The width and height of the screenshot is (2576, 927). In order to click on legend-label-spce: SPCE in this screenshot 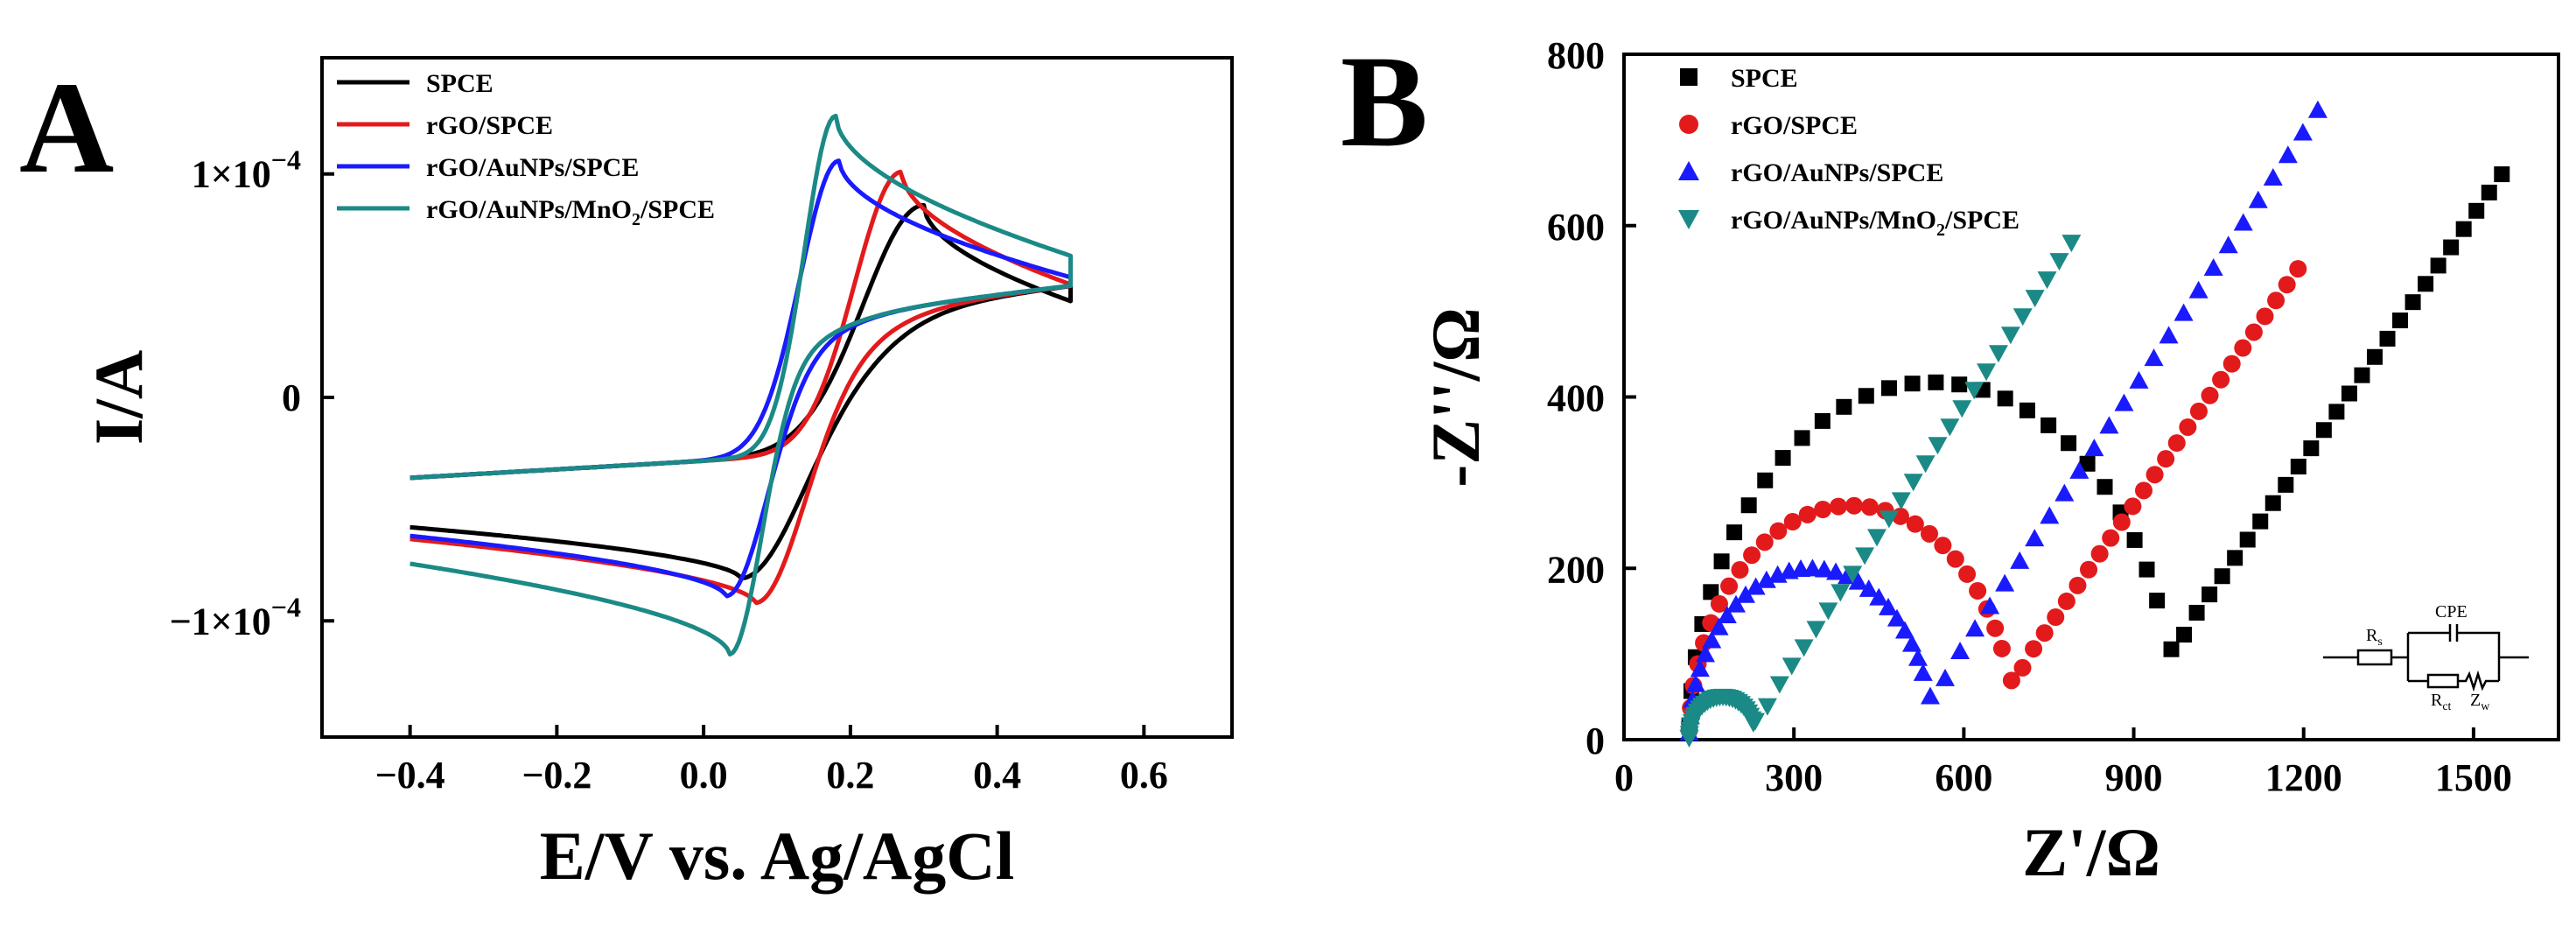, I will do `click(460, 84)`.